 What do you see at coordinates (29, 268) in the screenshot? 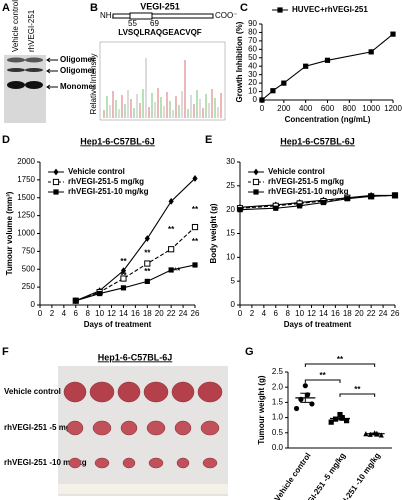
I see `y-tick-label: 500` at bounding box center [29, 268].